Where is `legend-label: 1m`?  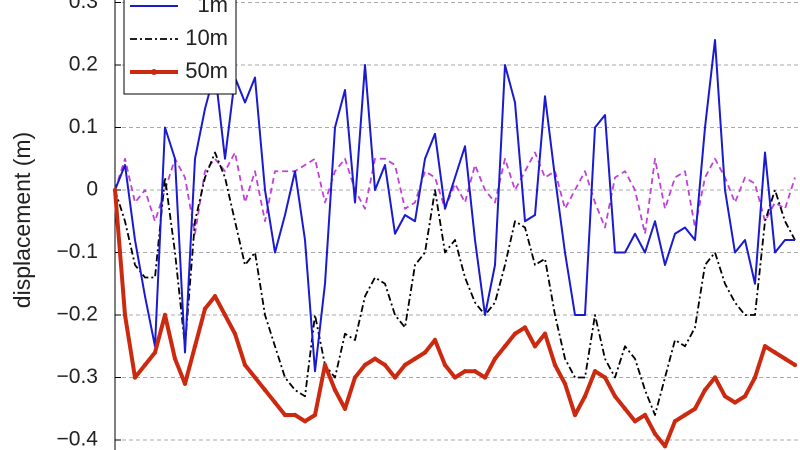 legend-label: 1m is located at coordinates (212, 8).